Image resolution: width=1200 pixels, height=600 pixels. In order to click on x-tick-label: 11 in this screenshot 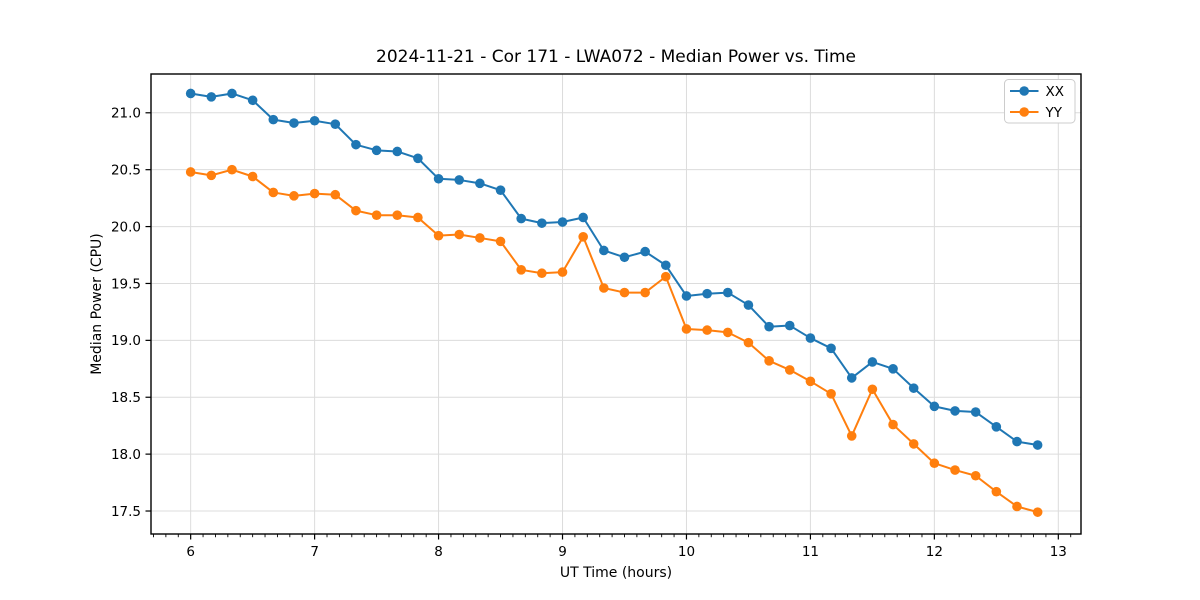, I will do `click(810, 552)`.